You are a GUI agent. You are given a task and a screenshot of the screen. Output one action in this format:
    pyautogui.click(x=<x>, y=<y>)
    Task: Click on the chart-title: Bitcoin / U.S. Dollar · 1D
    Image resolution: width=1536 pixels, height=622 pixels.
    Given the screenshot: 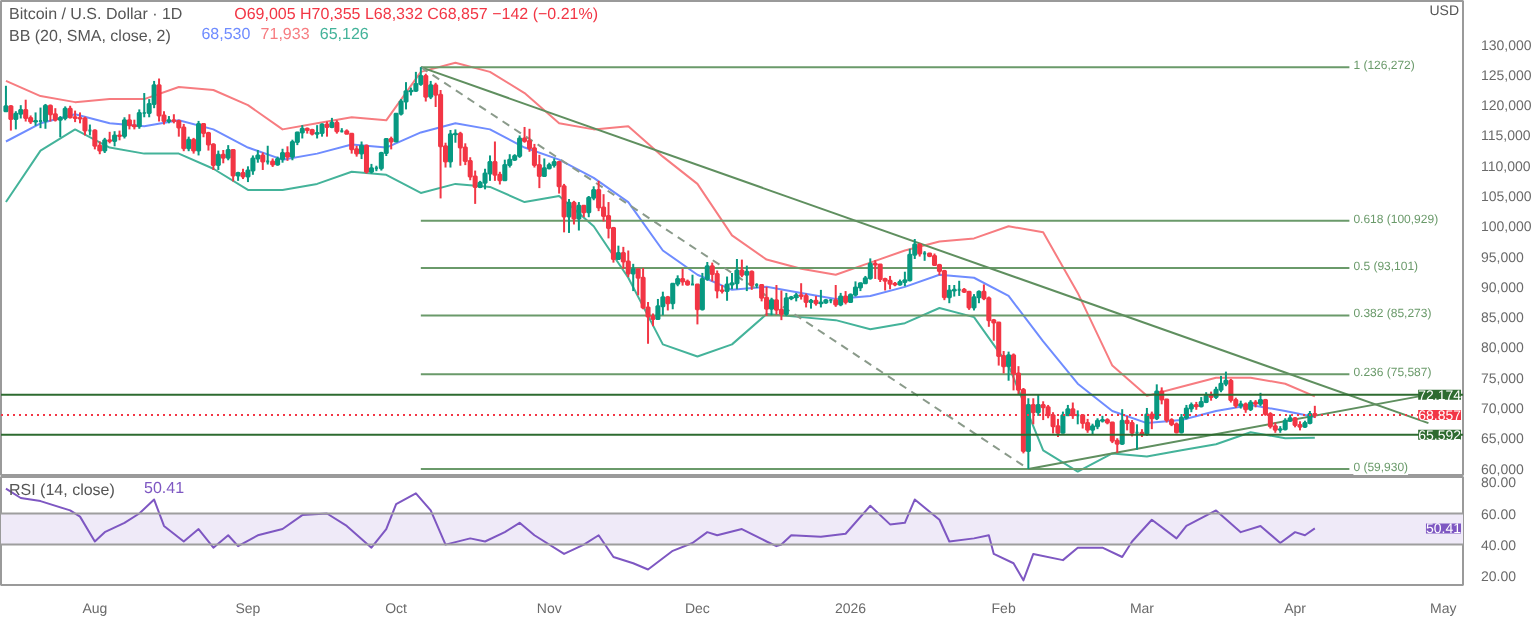 What is the action you would take?
    pyautogui.click(x=96, y=14)
    